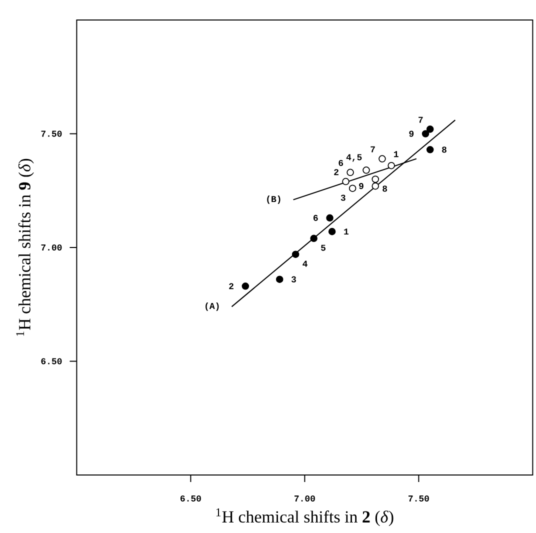  I want to click on annotation: (A), so click(212, 306).